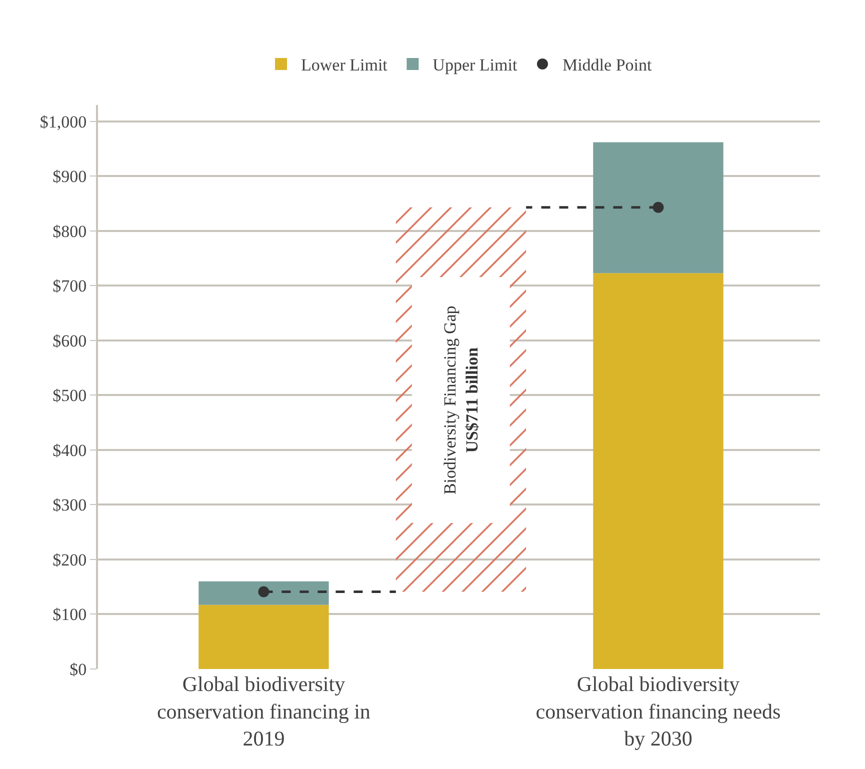 The width and height of the screenshot is (865, 769). I want to click on legend-label: Upper Limit, so click(475, 65).